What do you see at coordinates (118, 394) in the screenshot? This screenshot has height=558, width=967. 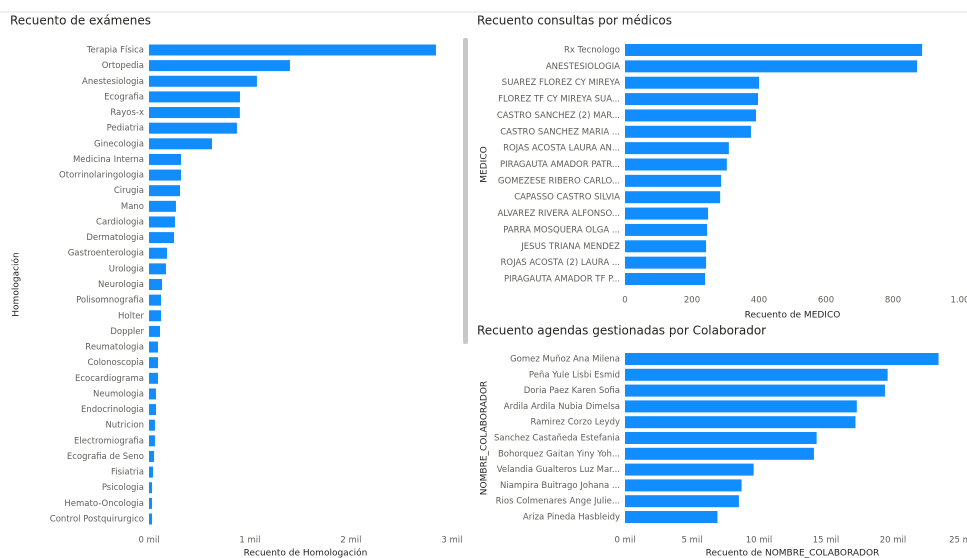 I see `y-tick-label: Neumologia` at bounding box center [118, 394].